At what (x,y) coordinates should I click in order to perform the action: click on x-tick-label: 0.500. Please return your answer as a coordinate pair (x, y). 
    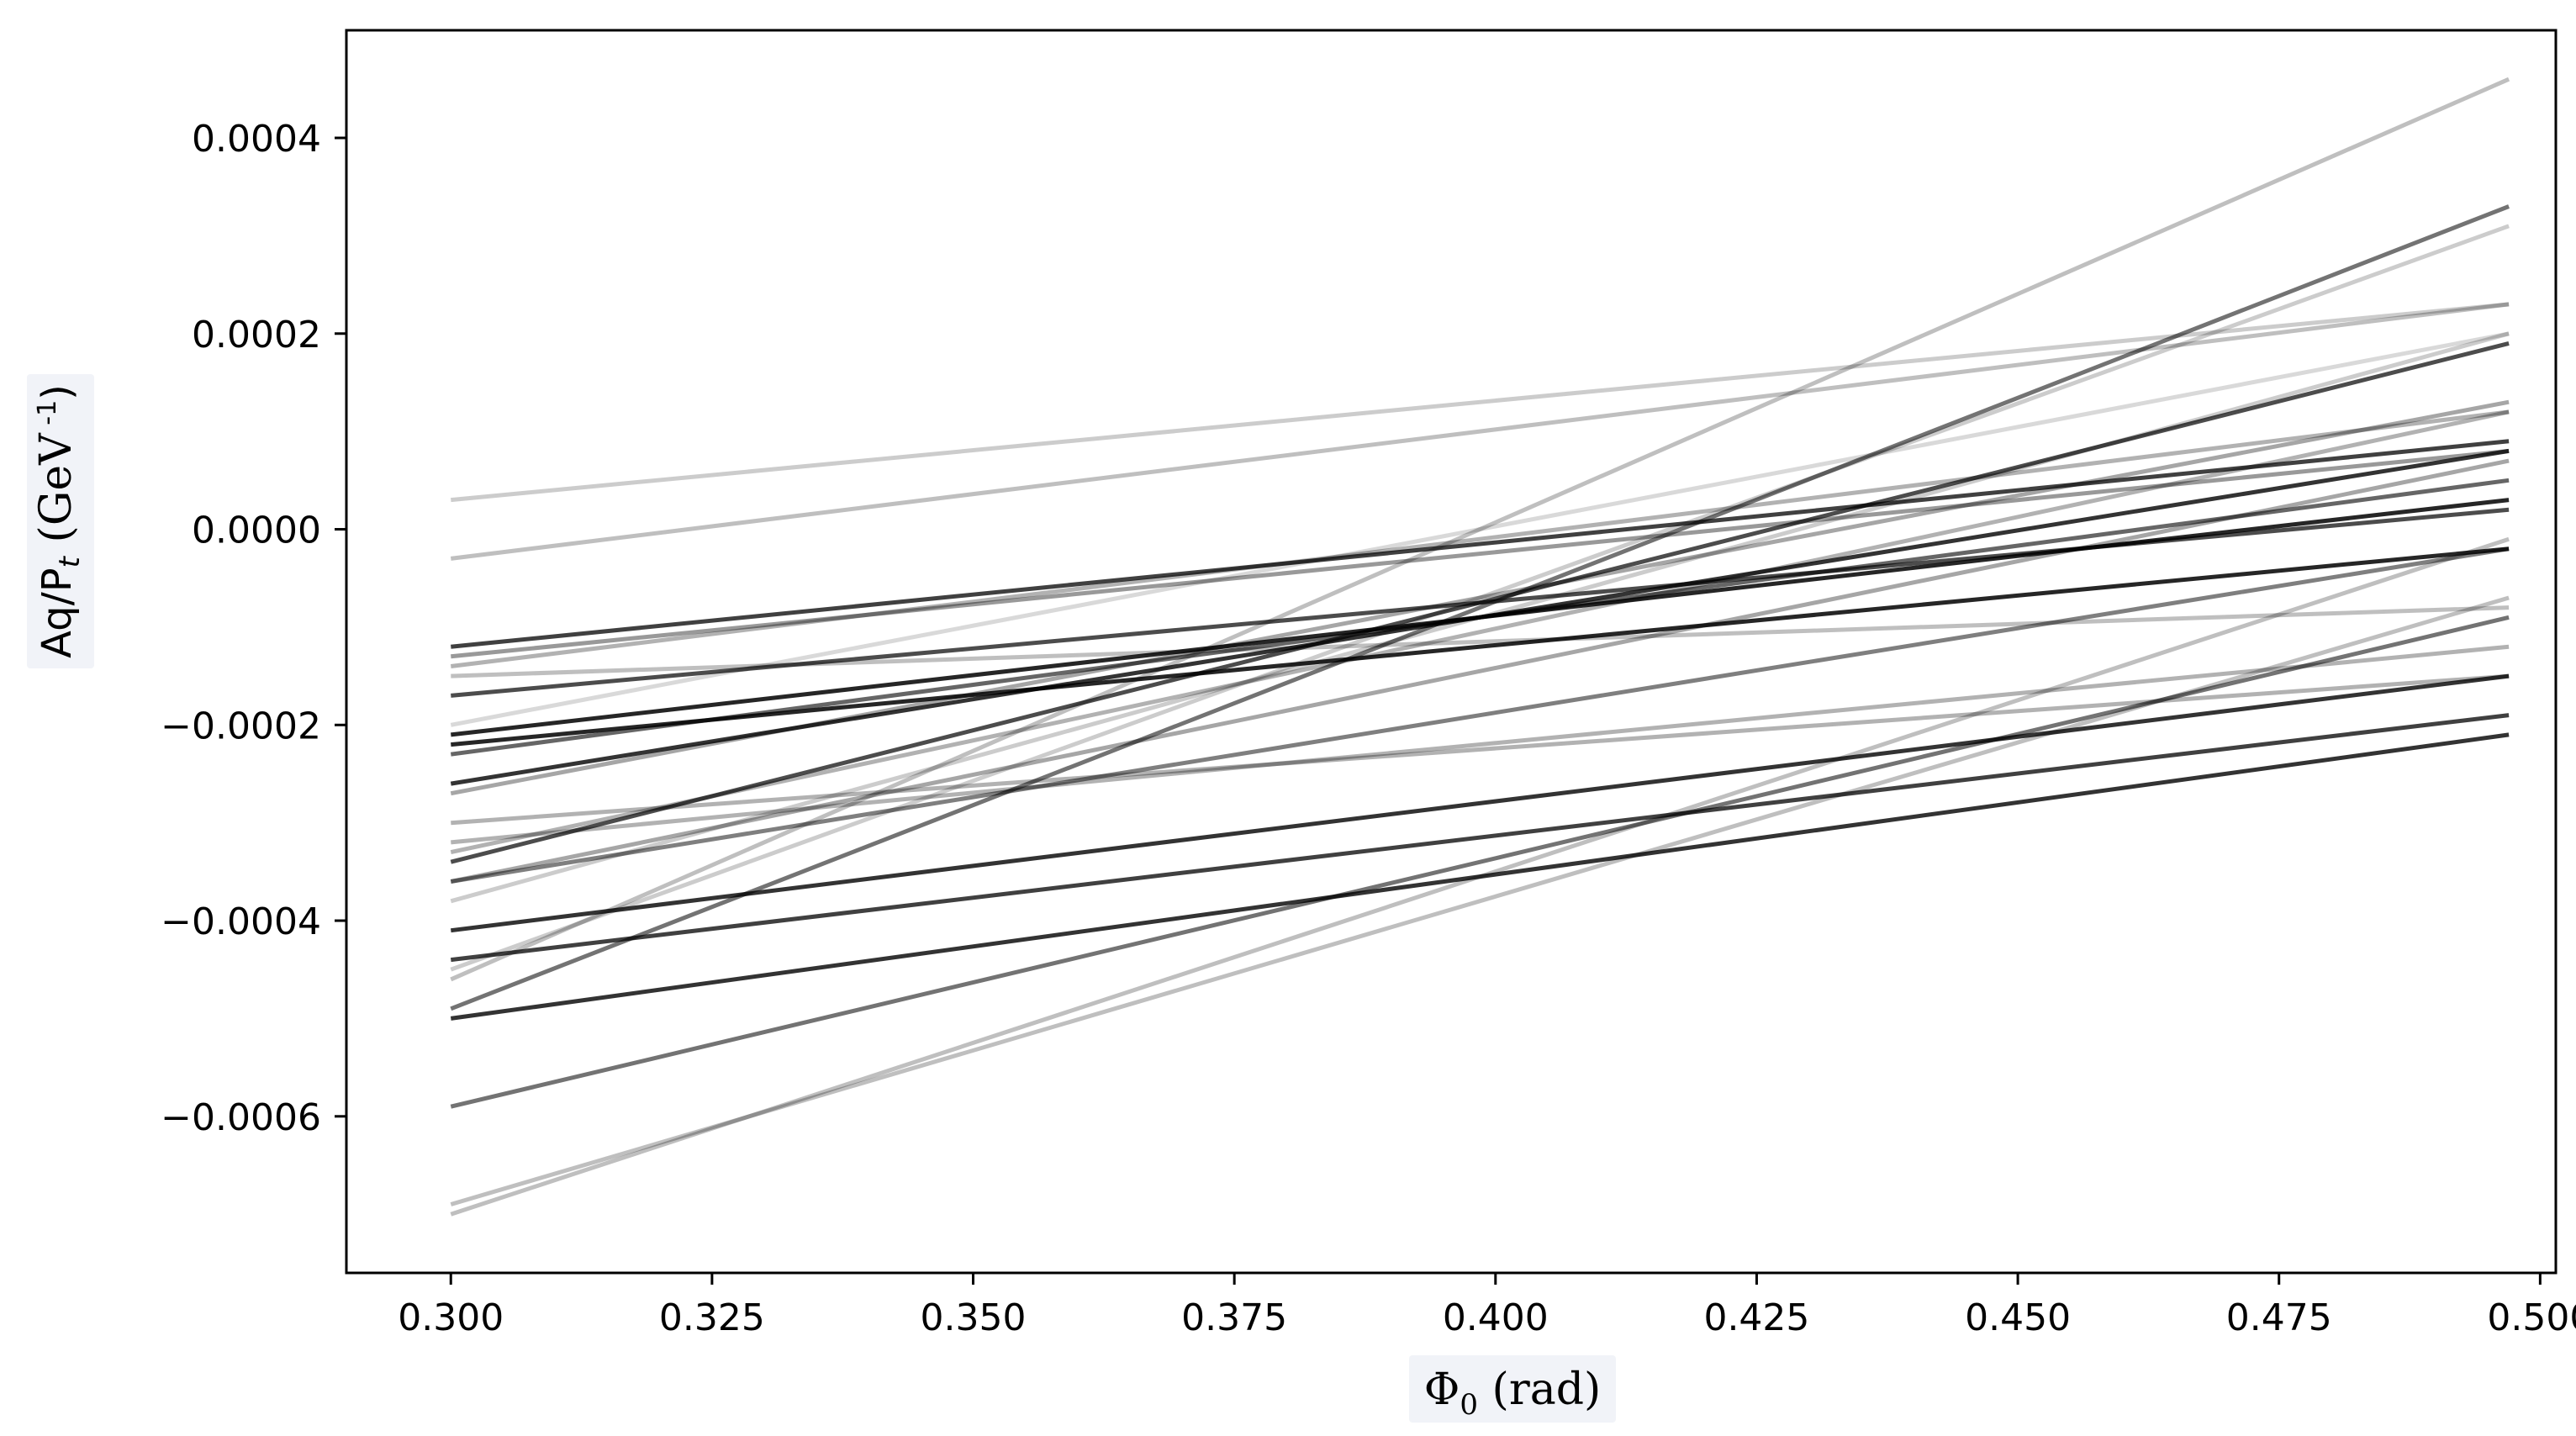
    Looking at the image, I should click on (2531, 1317).